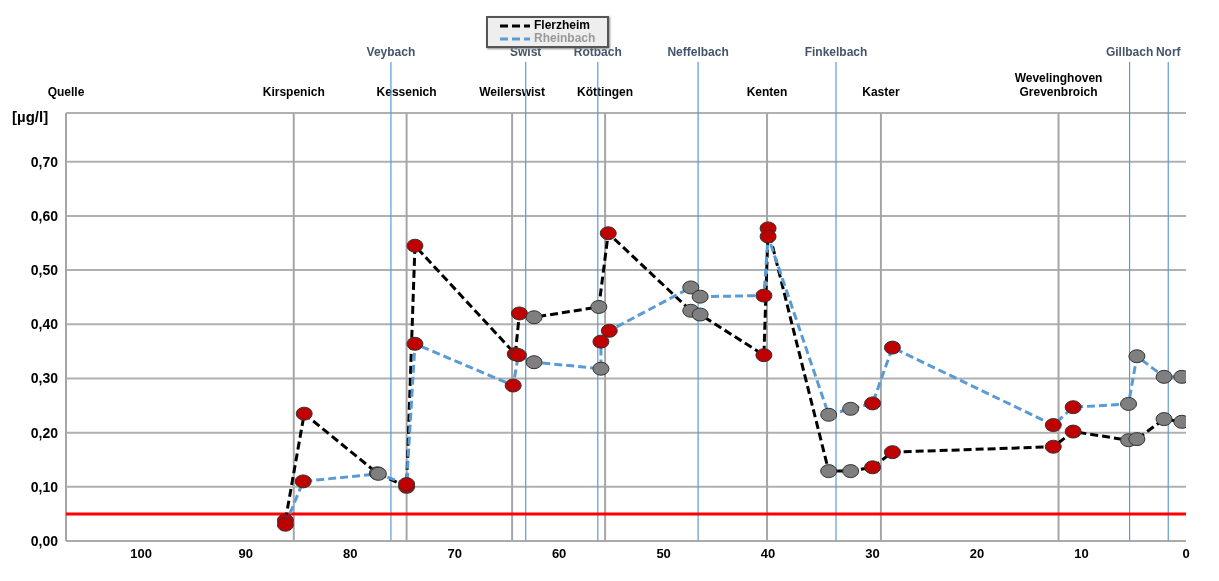 The width and height of the screenshot is (1219, 581). Describe the element at coordinates (663, 554) in the screenshot. I see `x-tick-label: 50` at that location.